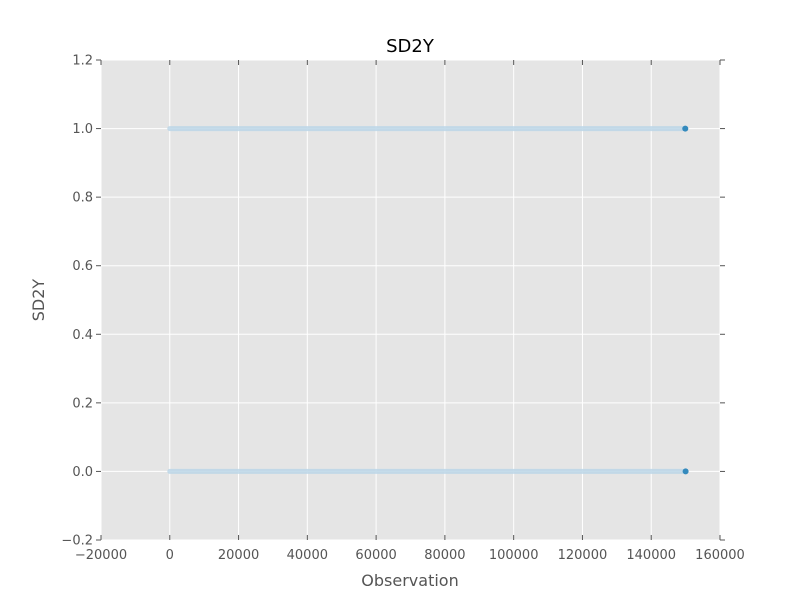 The width and height of the screenshot is (800, 600). I want to click on chart-title: SD2Y, so click(410, 46).